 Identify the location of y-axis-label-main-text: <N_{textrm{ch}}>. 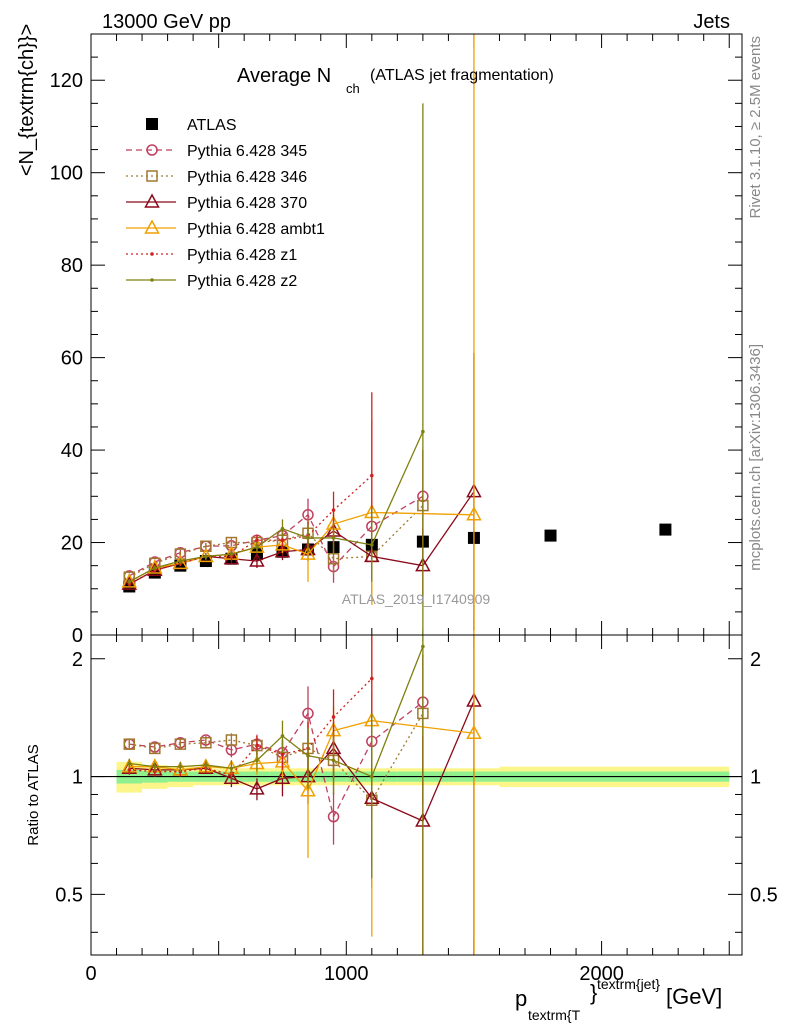
(27, 100).